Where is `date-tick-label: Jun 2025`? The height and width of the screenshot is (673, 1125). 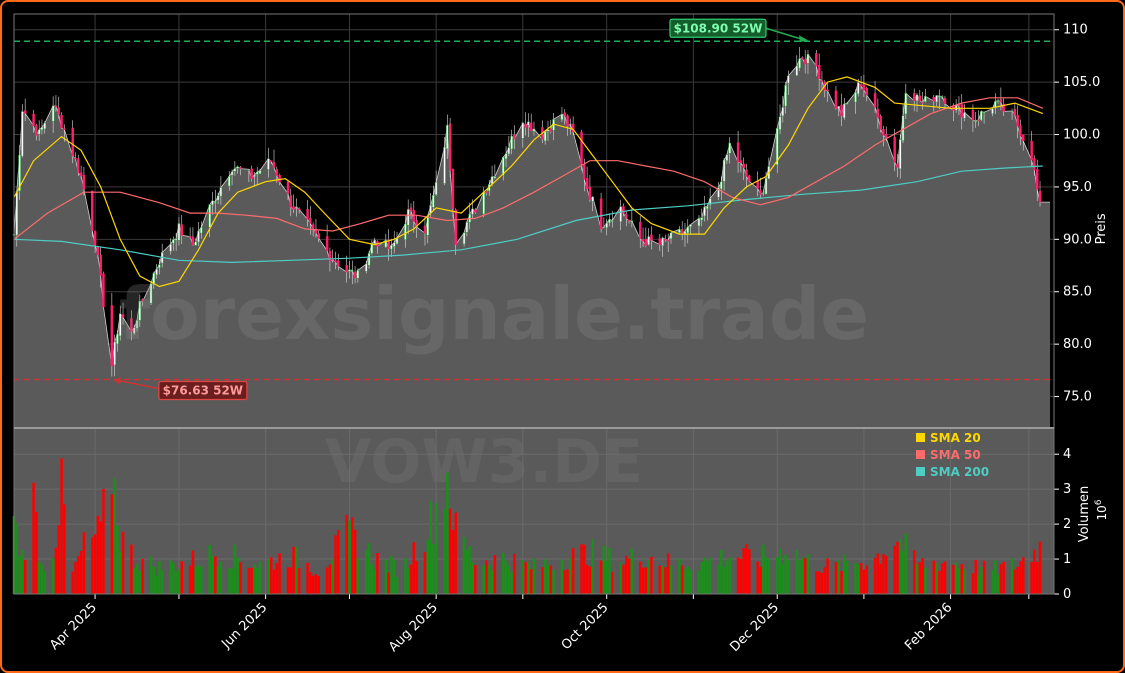
date-tick-label: Jun 2025 is located at coordinates (244, 626).